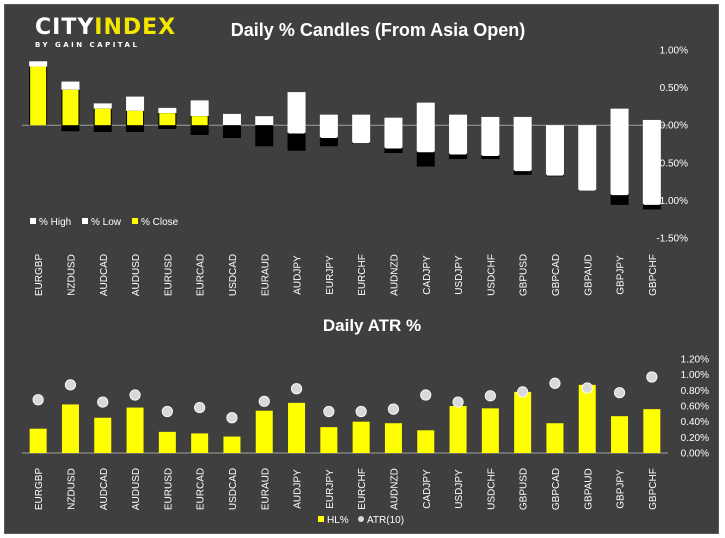 The image size is (725, 538). I want to click on x-tick-audnzd: AUDNZD, so click(394, 275).